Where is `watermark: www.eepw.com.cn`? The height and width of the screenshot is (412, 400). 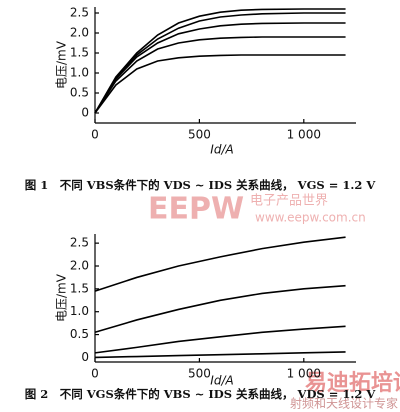
watermark: www.eepw.com.cn is located at coordinates (310, 218).